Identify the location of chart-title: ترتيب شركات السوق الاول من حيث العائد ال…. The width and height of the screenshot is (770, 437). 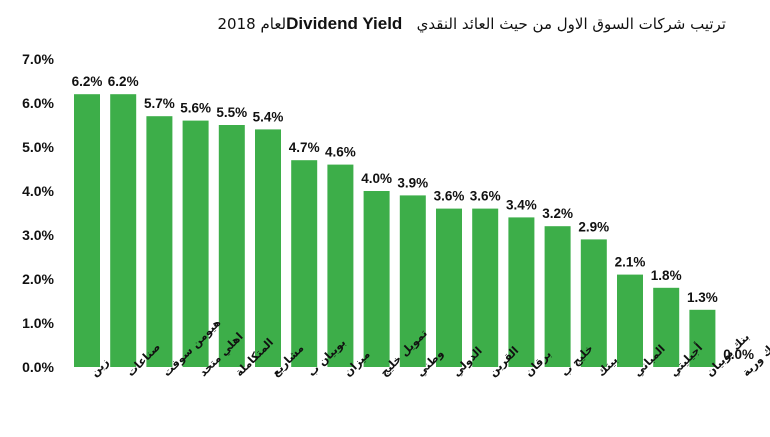
(363, 24).